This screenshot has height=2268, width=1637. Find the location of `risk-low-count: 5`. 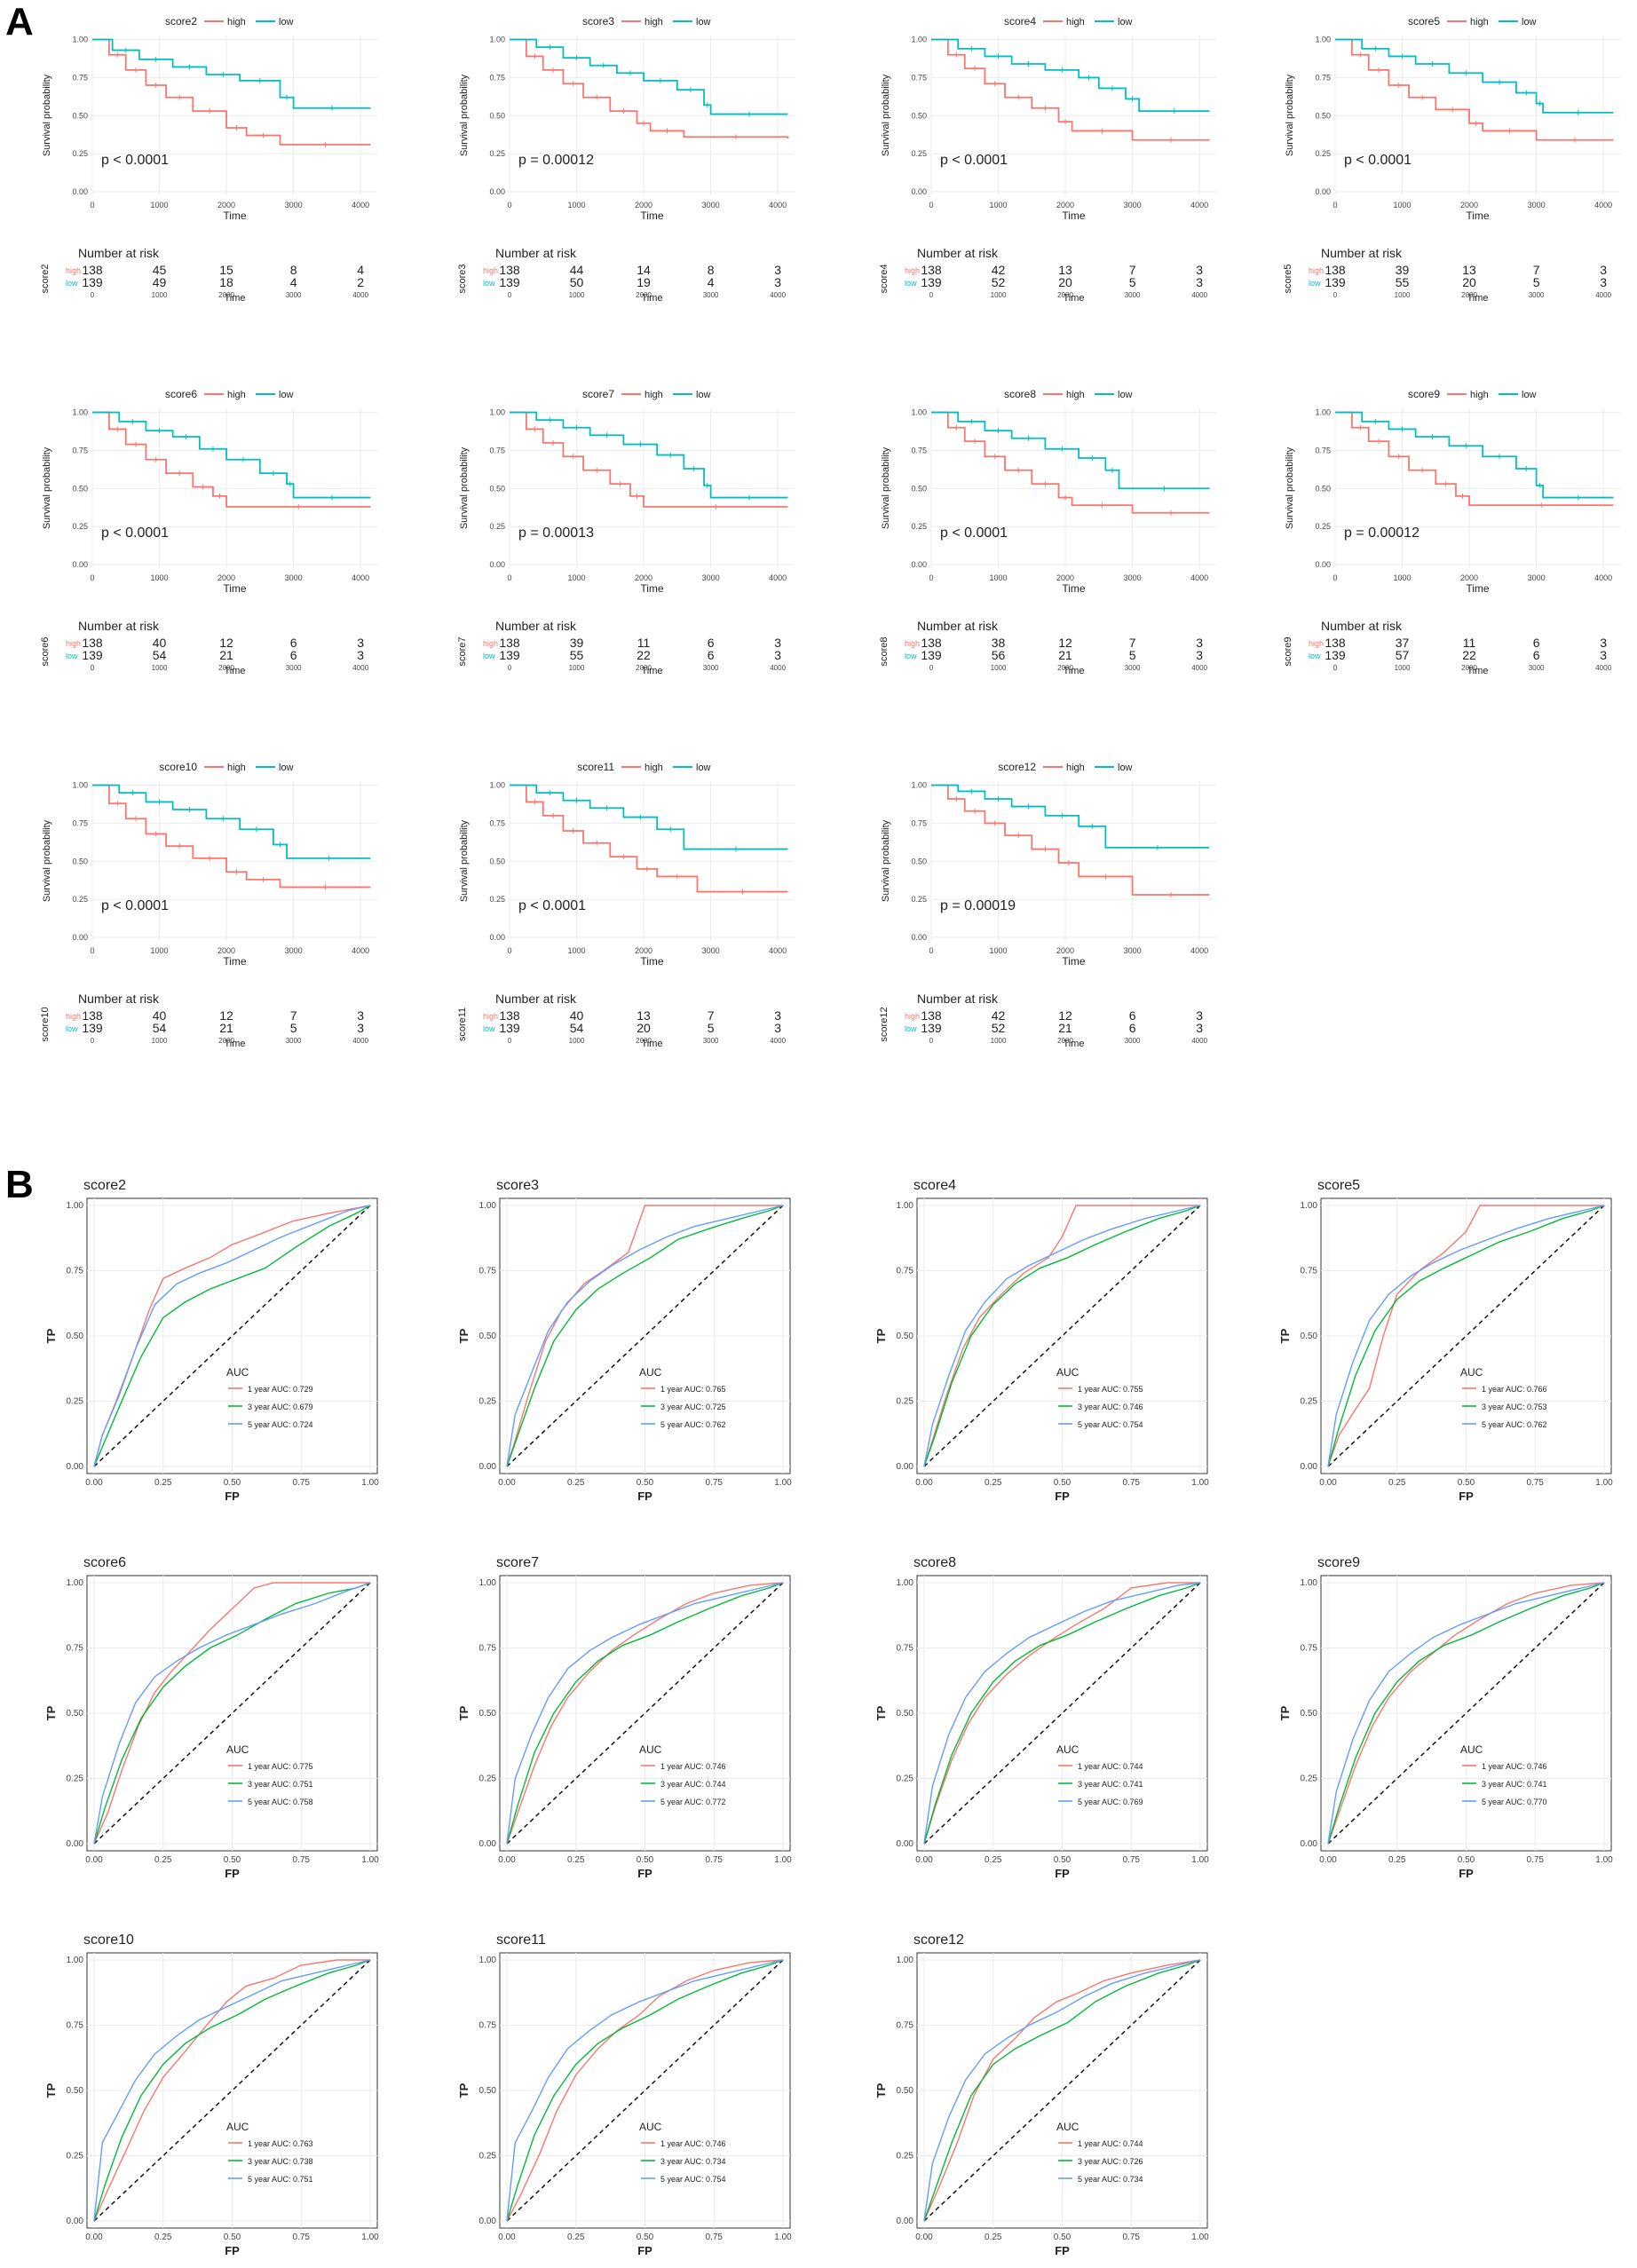

risk-low-count: 5 is located at coordinates (712, 1028).